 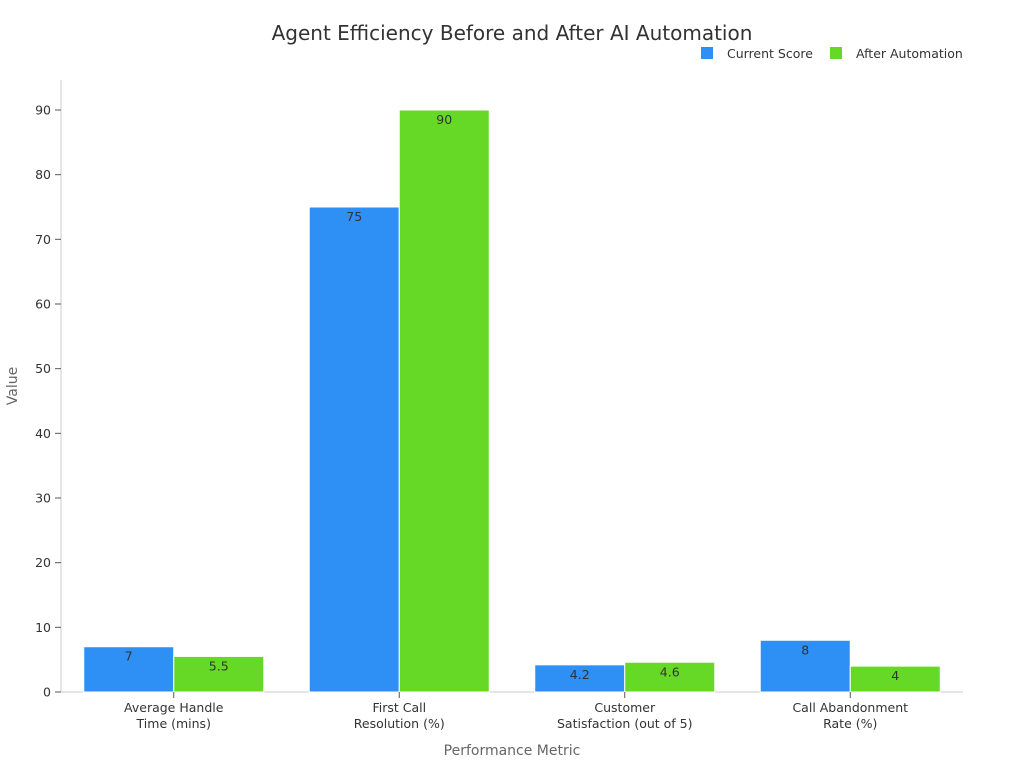 I want to click on legend-swatch-after-automation, so click(x=836, y=53).